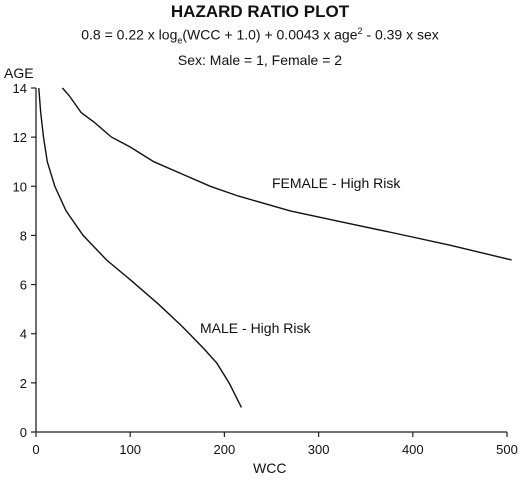 This screenshot has width=520, height=480. What do you see at coordinates (255, 328) in the screenshot?
I see `male-series-label: MALE - High Risk` at bounding box center [255, 328].